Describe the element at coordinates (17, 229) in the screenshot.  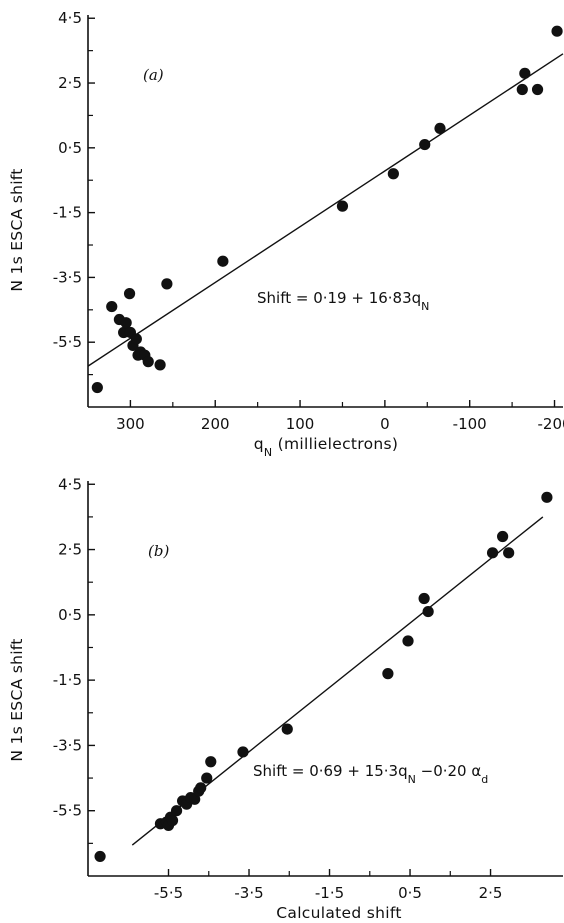
I see `panel-a-y-axis-title: N 1s ESCA shift` at that location.